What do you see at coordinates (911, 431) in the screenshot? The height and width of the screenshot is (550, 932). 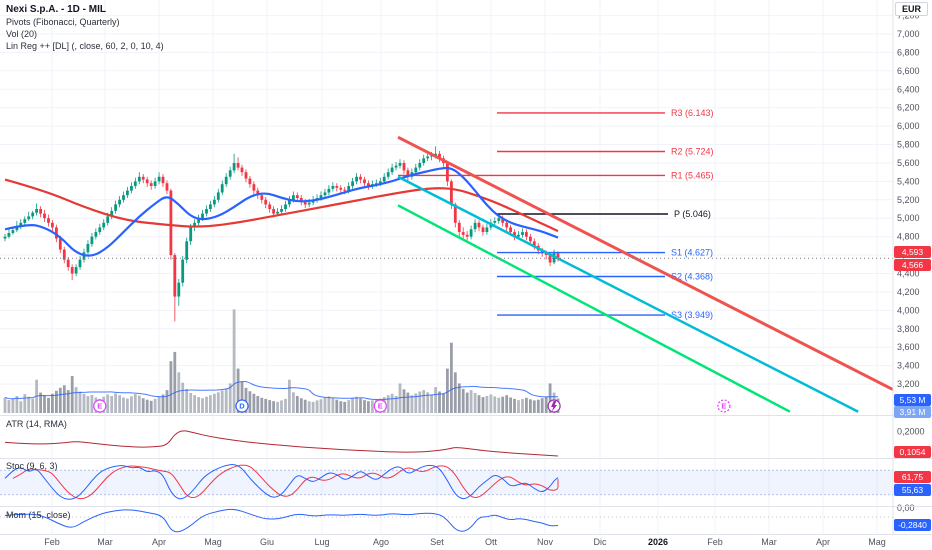 I see `svg-text: 0,2000` at bounding box center [911, 431].